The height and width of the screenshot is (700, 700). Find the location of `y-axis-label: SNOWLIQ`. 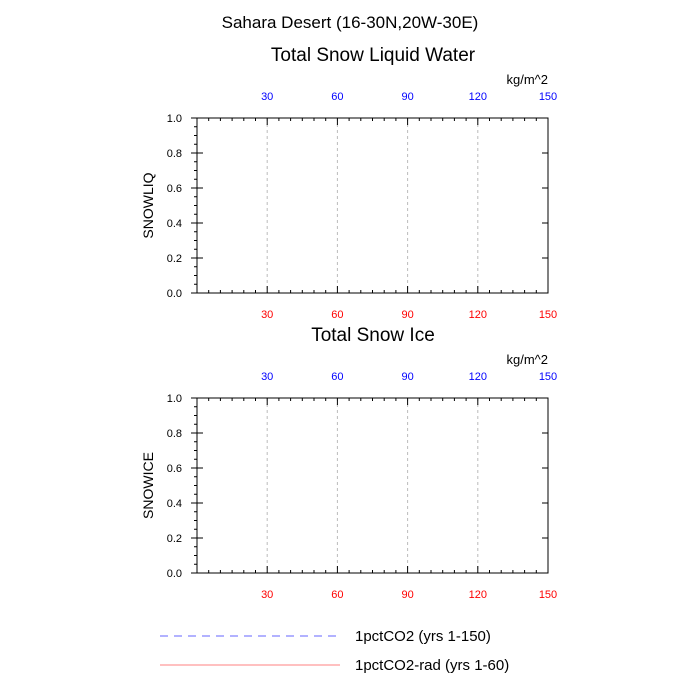

y-axis-label: SNOWLIQ is located at coordinates (148, 205).